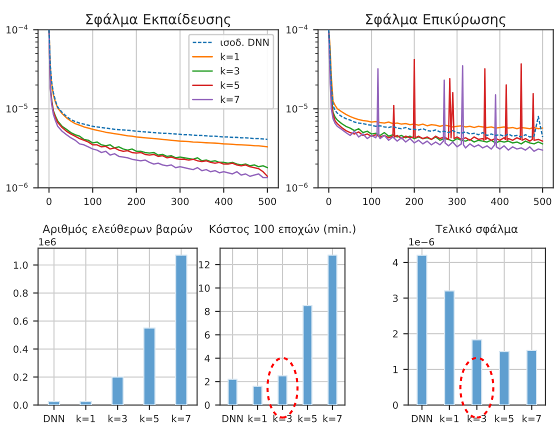 Image resolution: width=560 pixels, height=425 pixels. What do you see at coordinates (21, 293) in the screenshot?
I see `y-tick-label: 0.8` at bounding box center [21, 293].